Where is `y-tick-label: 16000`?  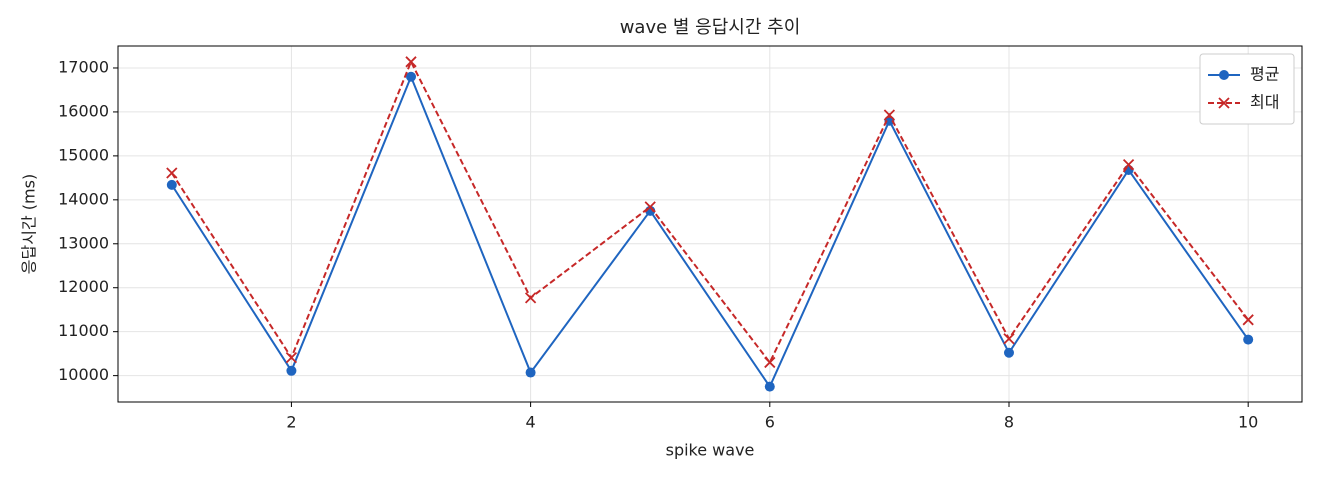
y-tick-label: 16000 is located at coordinates (83, 110).